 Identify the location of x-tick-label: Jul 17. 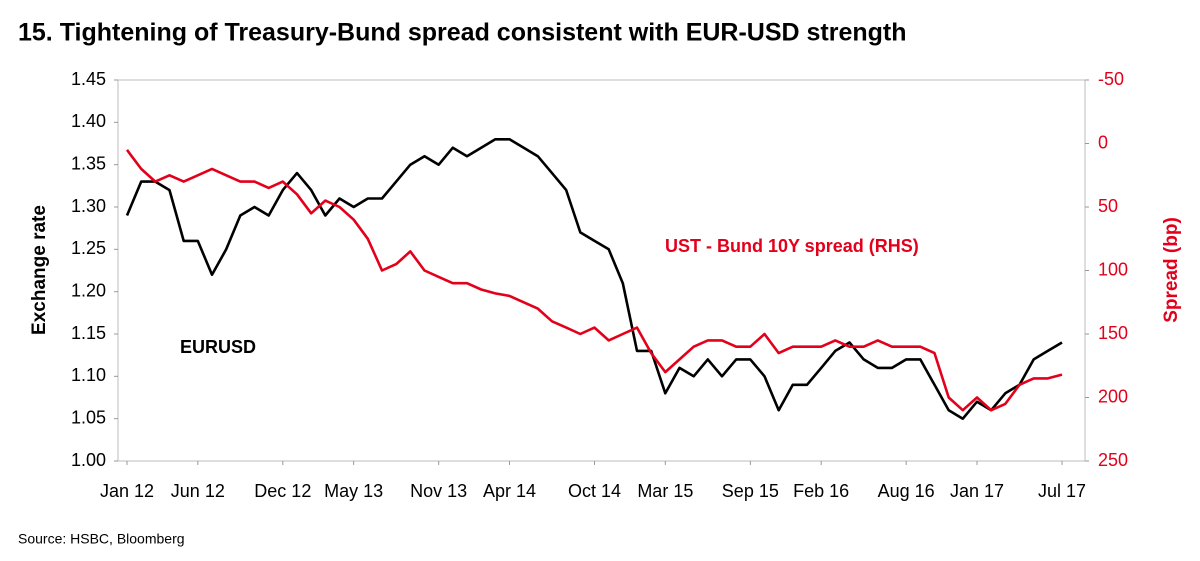
(1062, 491).